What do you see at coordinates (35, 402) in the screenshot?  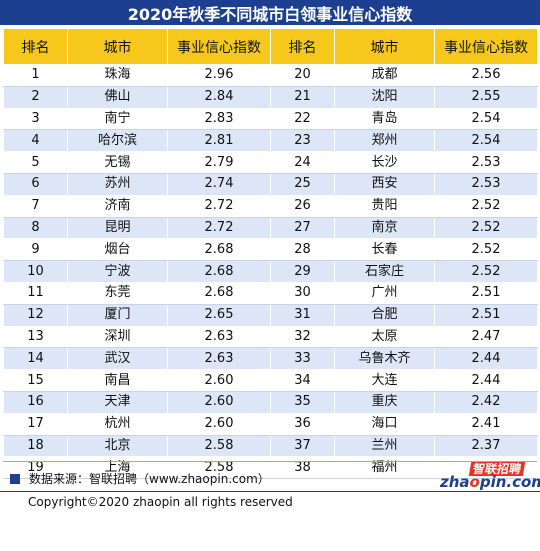 I see `rank-cell: 16` at bounding box center [35, 402].